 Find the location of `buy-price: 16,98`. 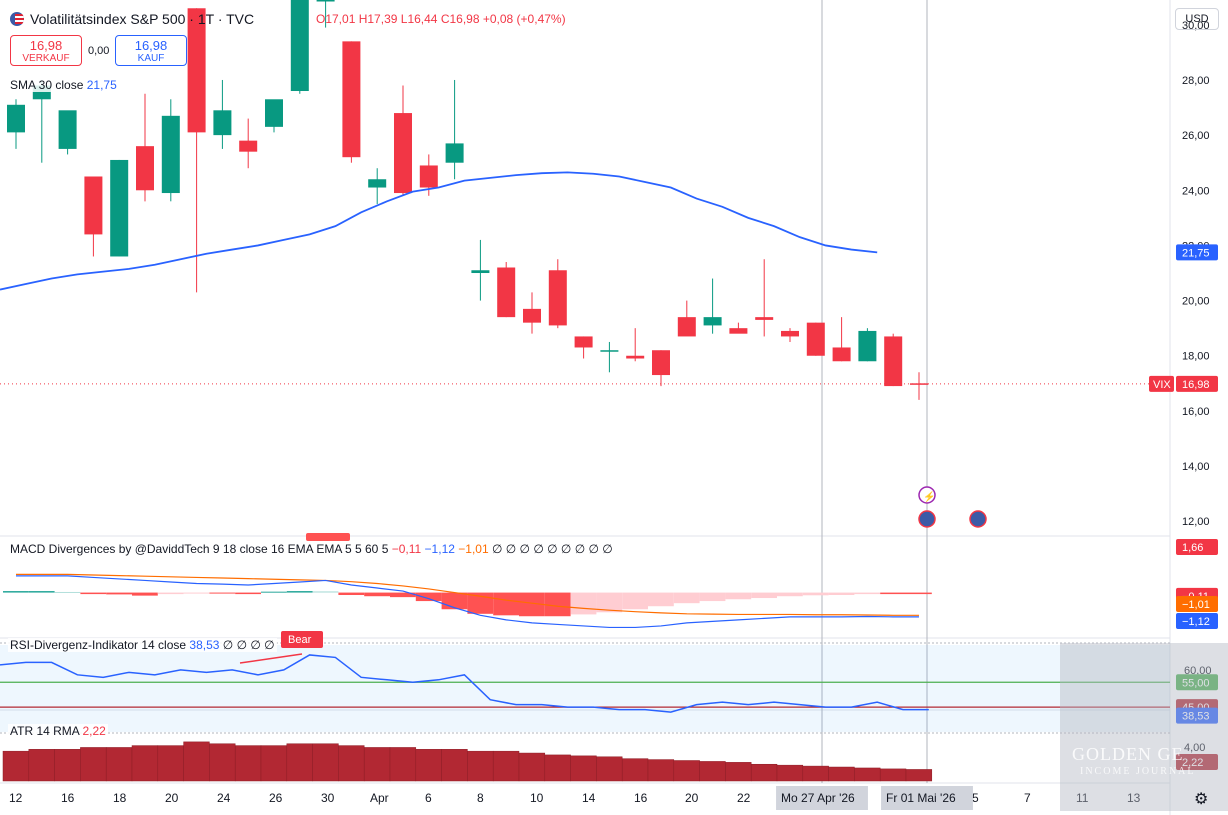

buy-price: 16,98 is located at coordinates (151, 45).